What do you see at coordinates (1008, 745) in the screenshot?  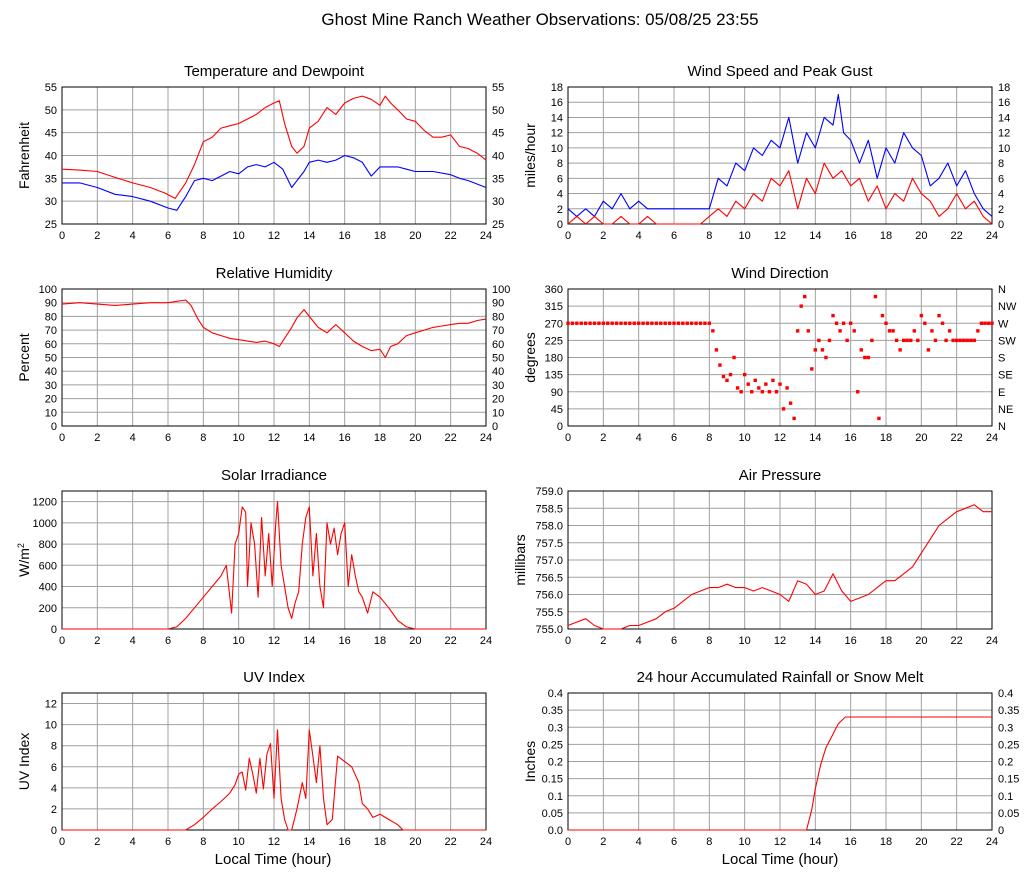 I see `y-tick-label-right: 0.25` at bounding box center [1008, 745].